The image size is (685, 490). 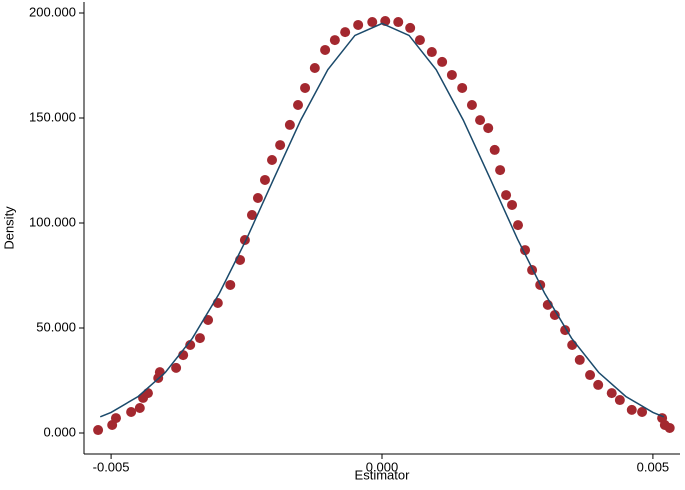 I want to click on y-tick-label: 0.000, so click(x=59, y=431).